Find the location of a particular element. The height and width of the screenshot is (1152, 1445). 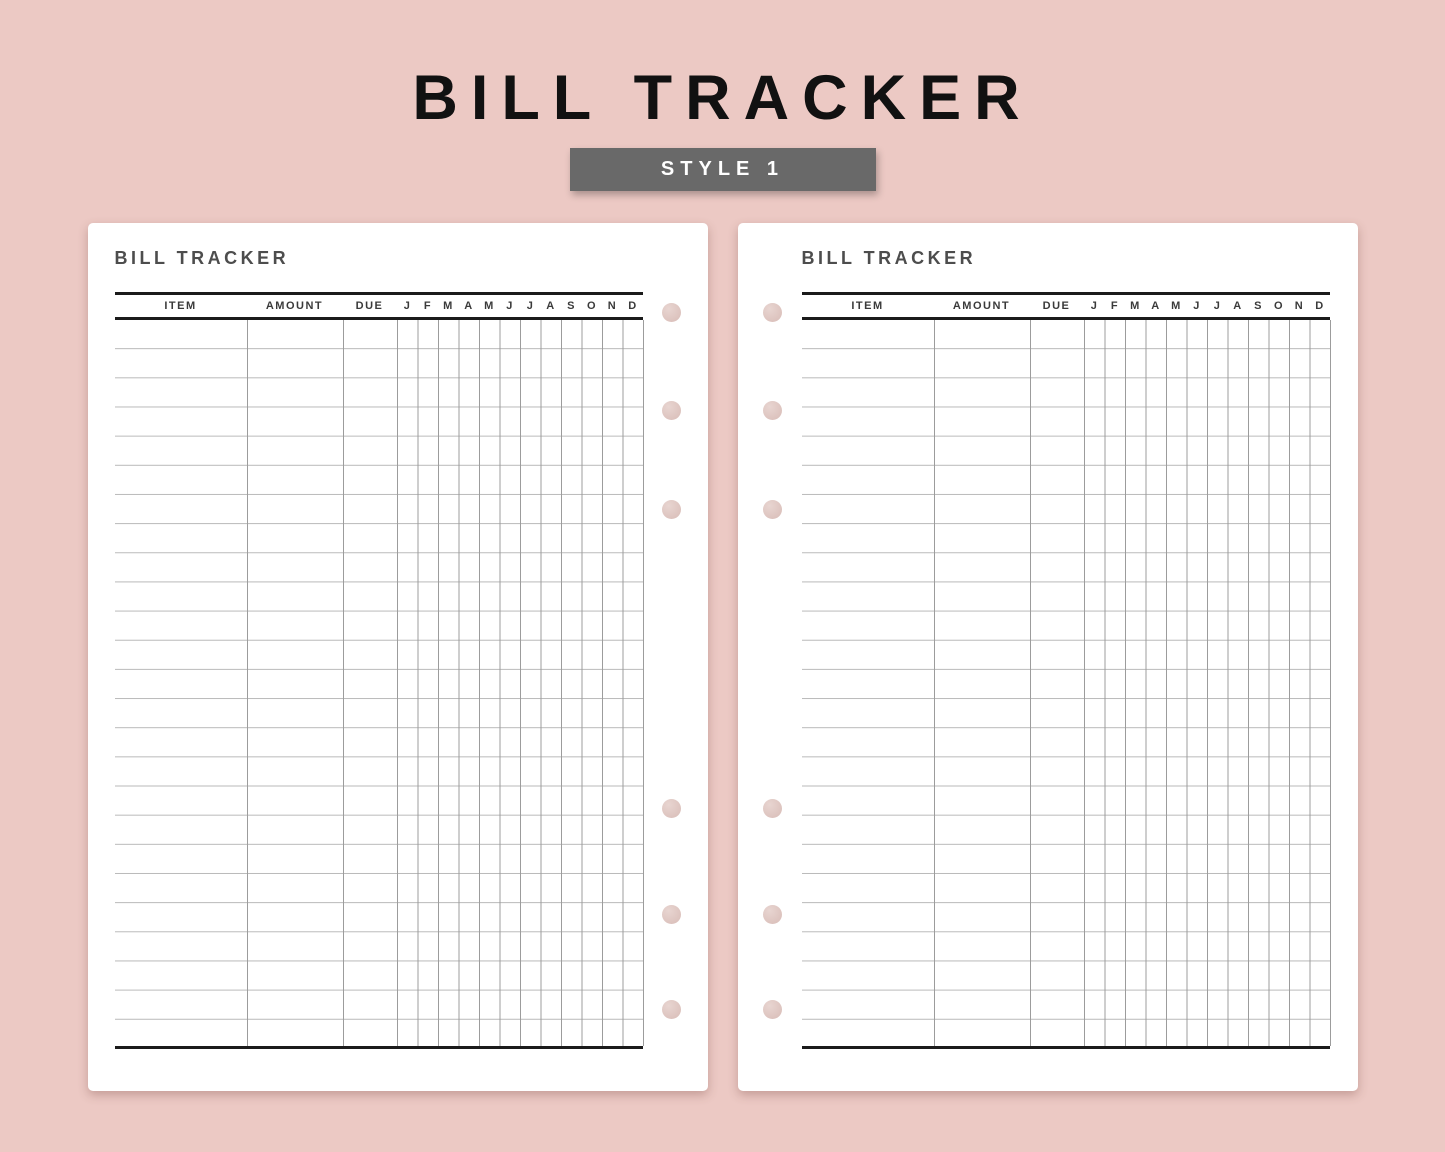

style-badge: STYLE 1 is located at coordinates (722, 169).